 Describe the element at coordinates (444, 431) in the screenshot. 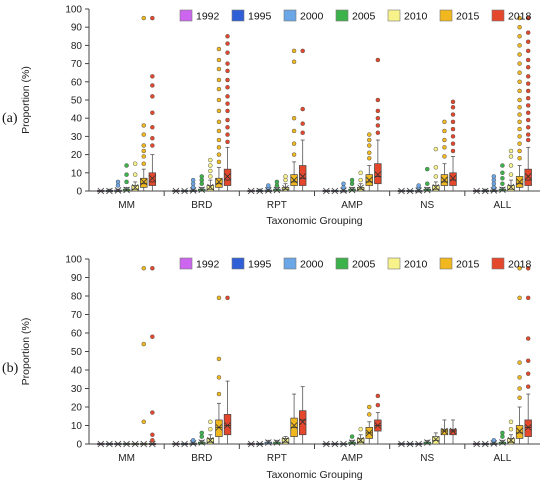

I see `box-2015-NS` at that location.